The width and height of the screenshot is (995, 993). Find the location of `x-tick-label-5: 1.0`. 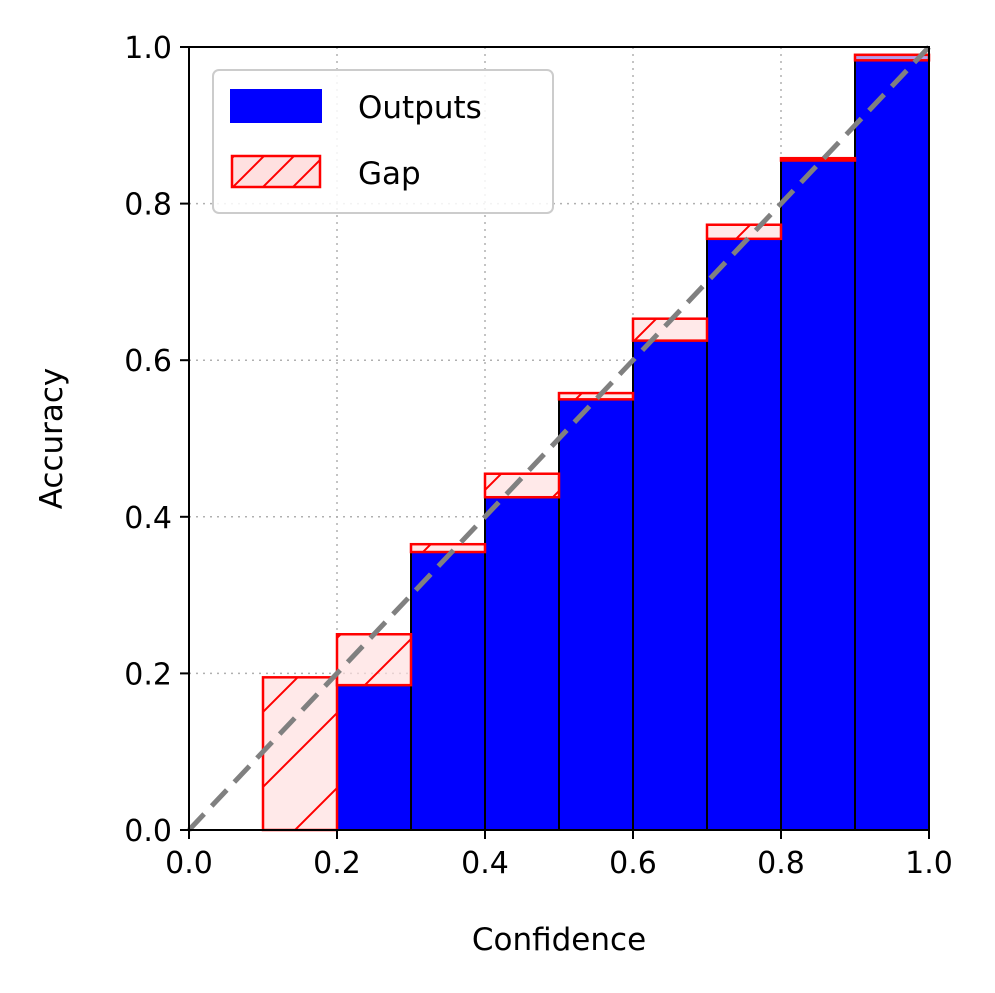

x-tick-label-5: 1.0 is located at coordinates (929, 863).